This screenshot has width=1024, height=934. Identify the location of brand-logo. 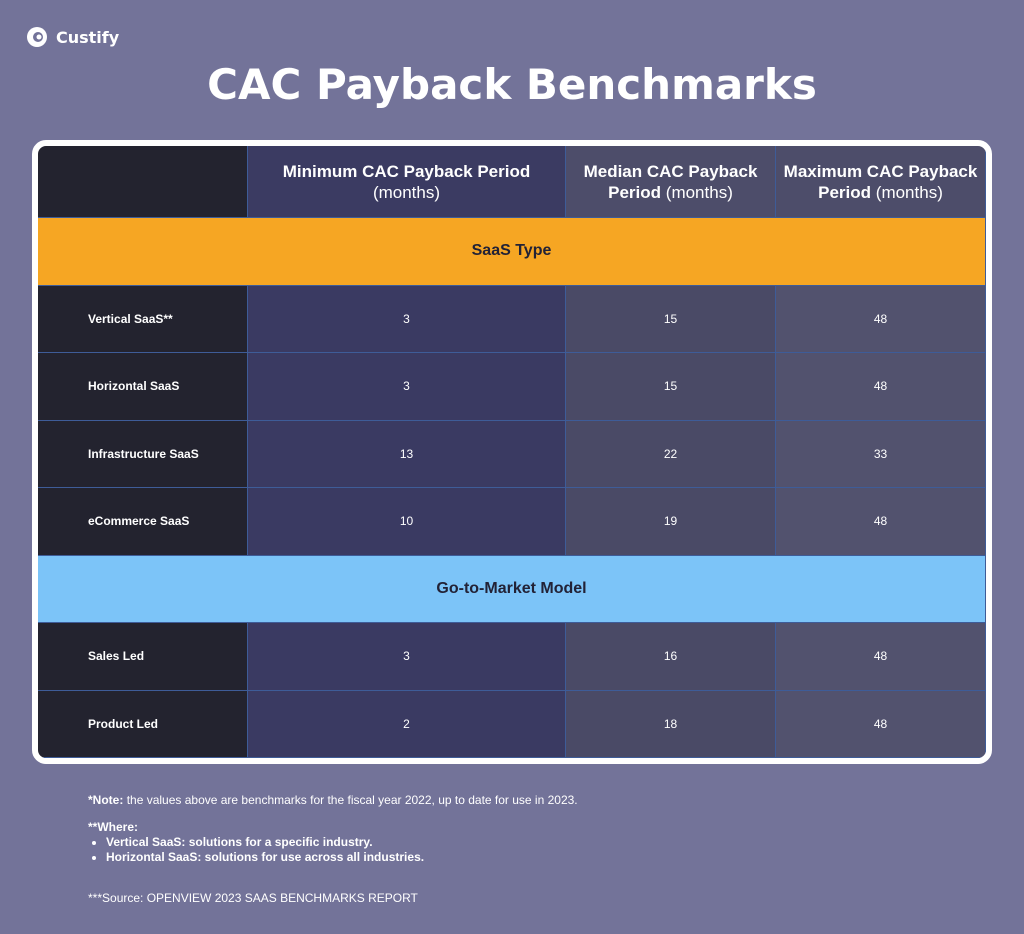
(37, 37).